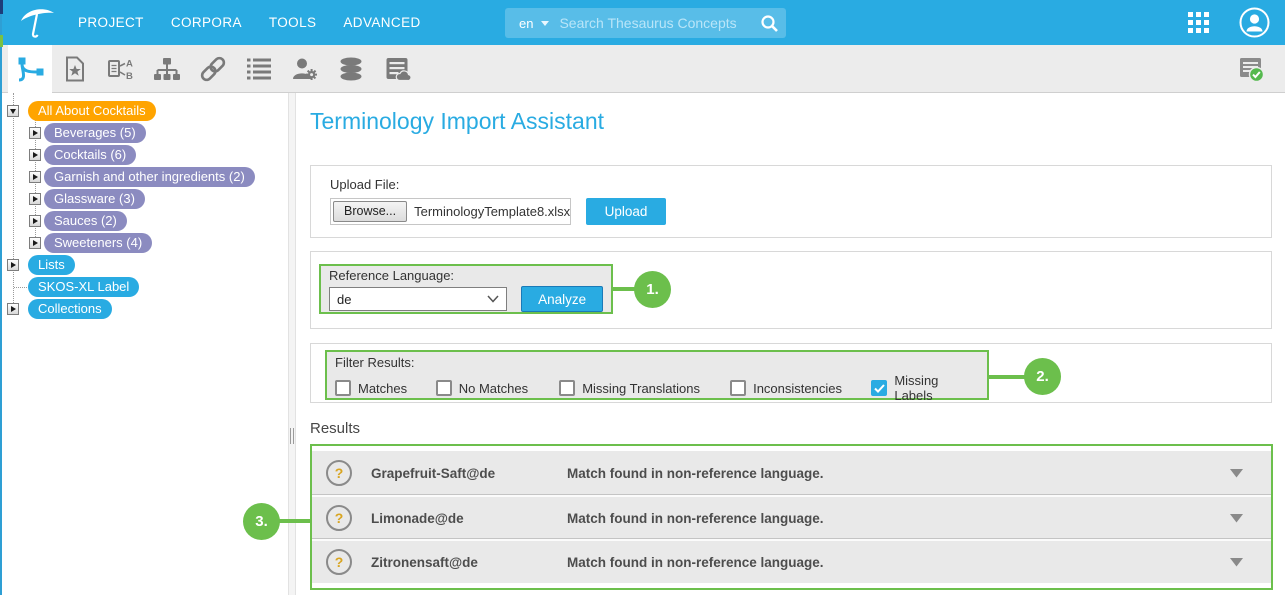 The height and width of the screenshot is (595, 1285). What do you see at coordinates (94, 199) in the screenshot?
I see `tree-node-concept: Glassware (3)` at bounding box center [94, 199].